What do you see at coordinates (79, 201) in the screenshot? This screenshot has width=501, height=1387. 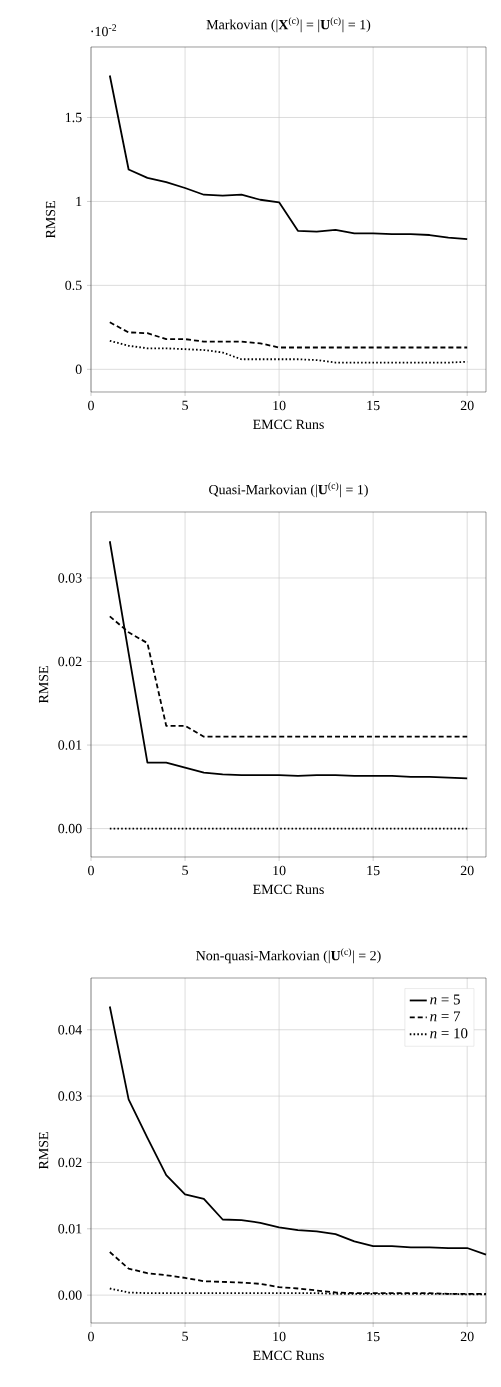 I see `y-tick-label: 1` at bounding box center [79, 201].